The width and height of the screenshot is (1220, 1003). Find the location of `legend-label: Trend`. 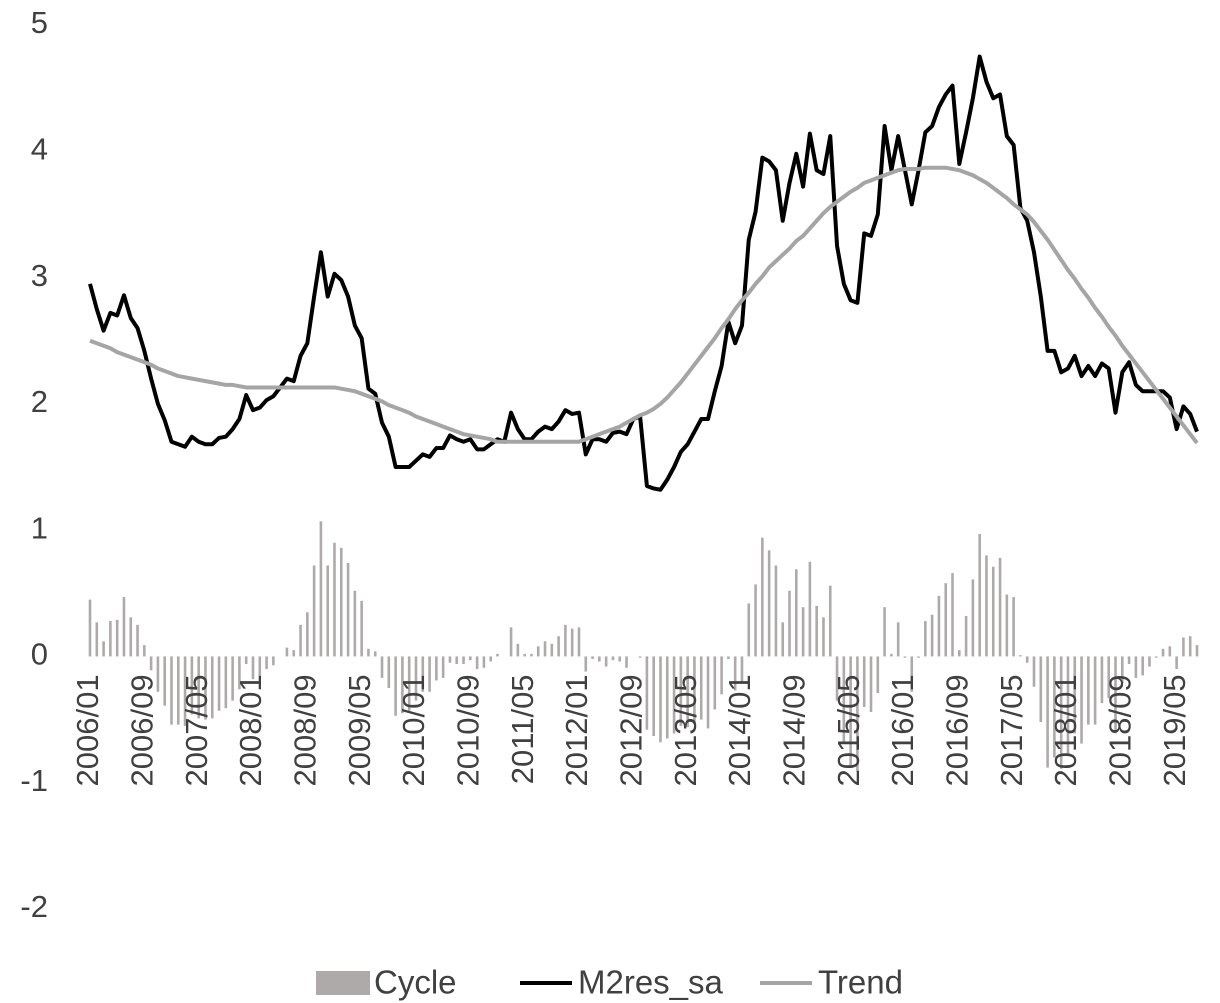

legend-label: Trend is located at coordinates (860, 982).